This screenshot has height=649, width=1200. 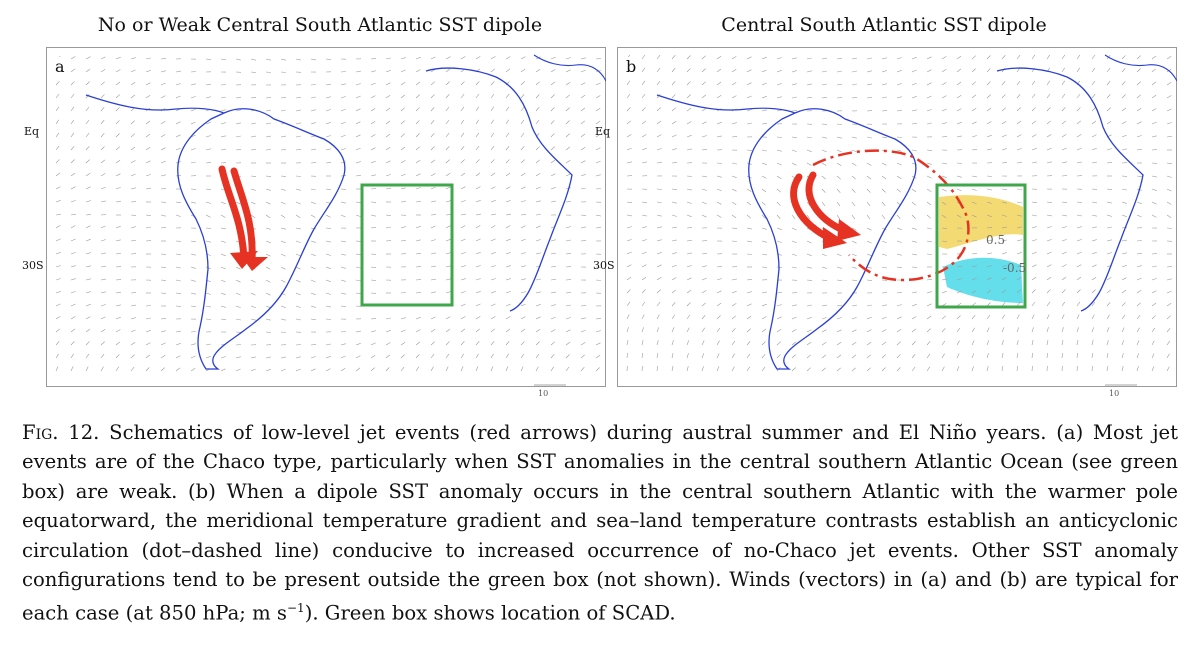 I want to click on panel-b-eq-label: Eq, so click(x=603, y=131).